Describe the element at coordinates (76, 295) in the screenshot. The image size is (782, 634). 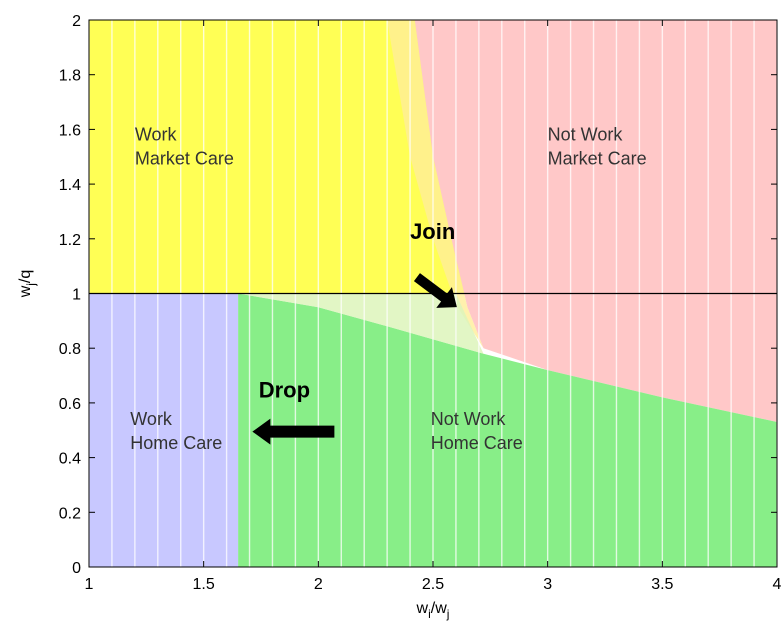
I see `y-tick-label: 1` at that location.